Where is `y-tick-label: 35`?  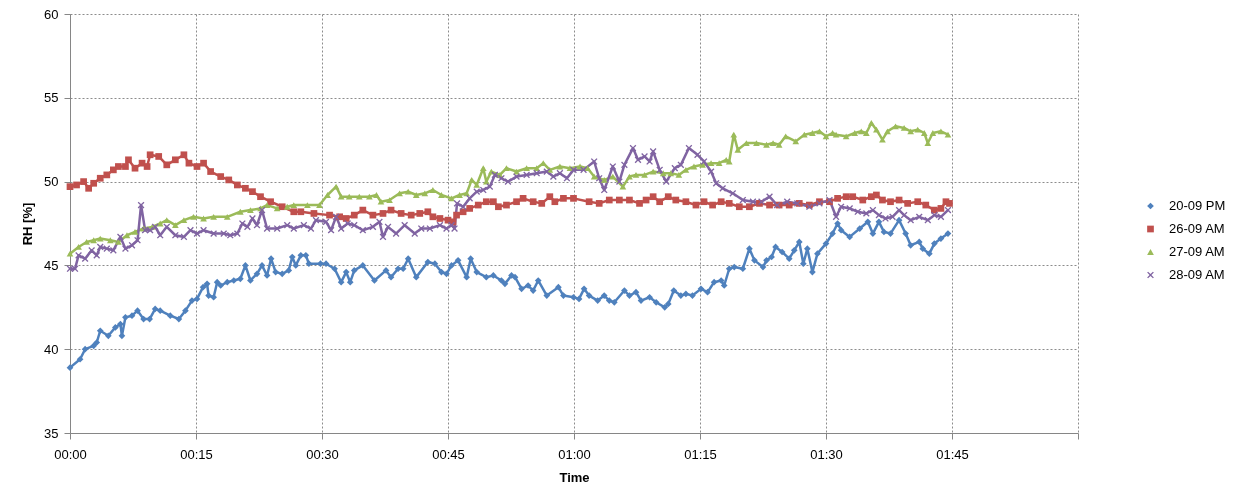
y-tick-label: 35 is located at coordinates (51, 433).